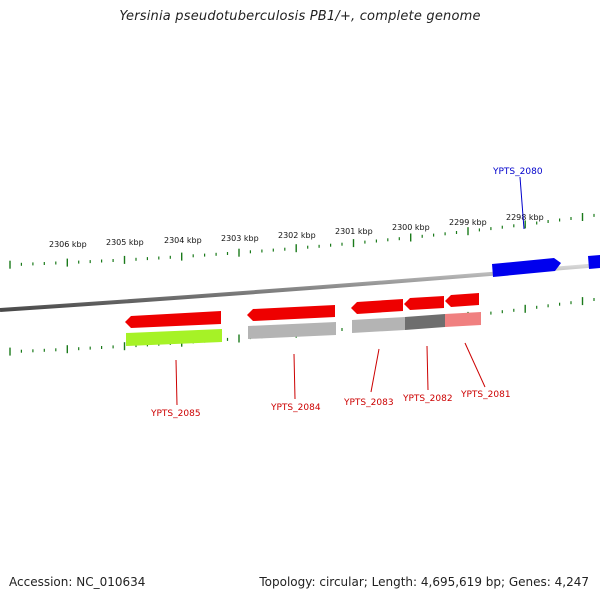  Describe the element at coordinates (517, 172) in the screenshot. I see `gene-label-YPTS_2080: YPTS_2080` at that location.